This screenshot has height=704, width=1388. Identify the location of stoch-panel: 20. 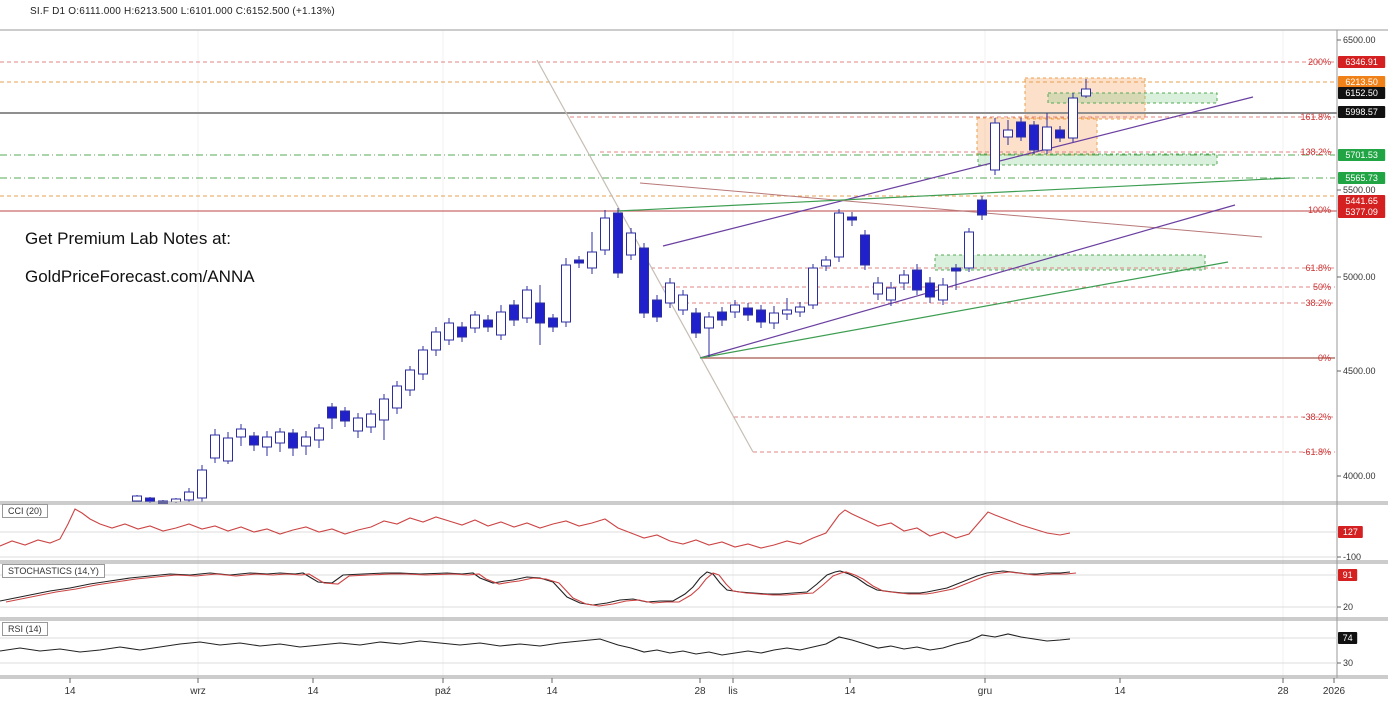
(676, 591).